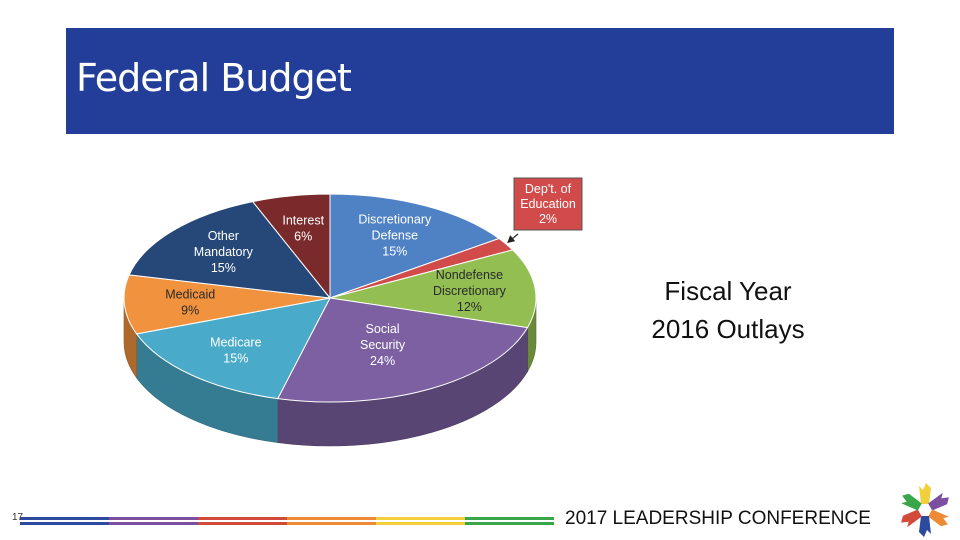 The image size is (960, 540). Describe the element at coordinates (511, 239) in the screenshot. I see `callout-arrowhead` at that location.